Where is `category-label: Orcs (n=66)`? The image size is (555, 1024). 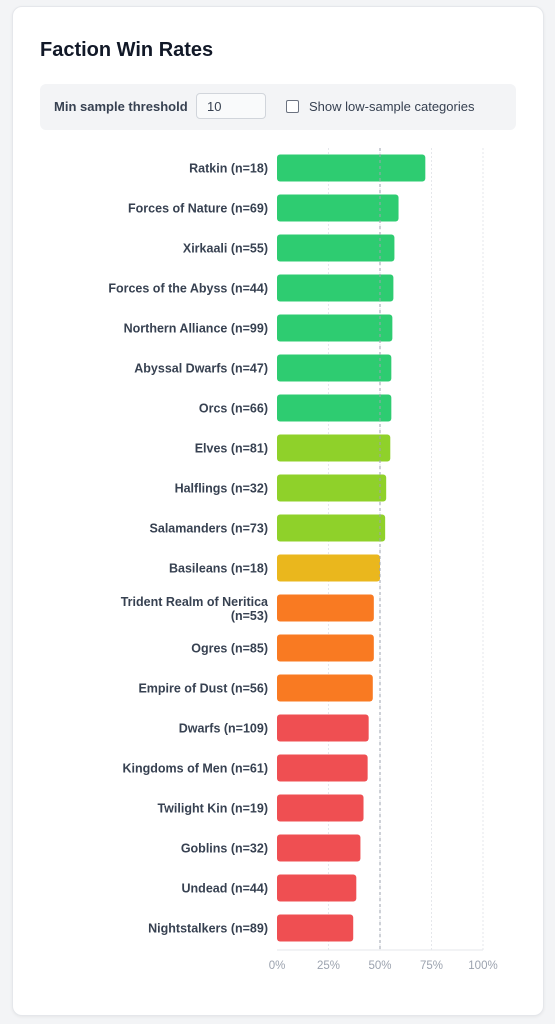
category-label: Orcs (n=66) is located at coordinates (233, 409).